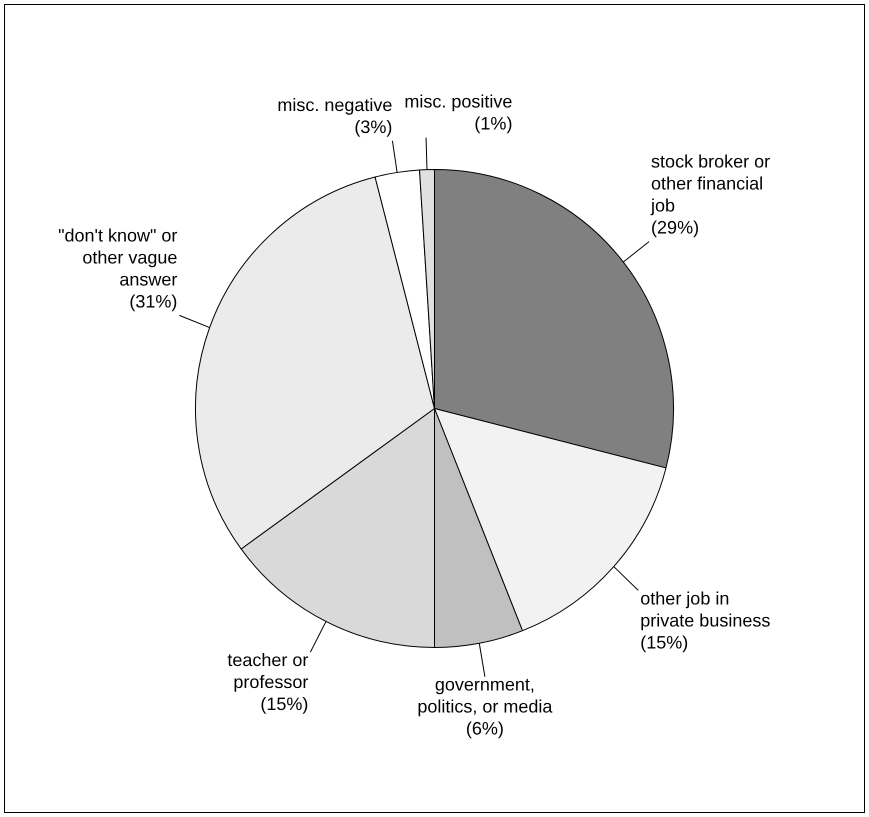  Describe the element at coordinates (373, 126) in the screenshot. I see `data-label: (3%)` at that location.